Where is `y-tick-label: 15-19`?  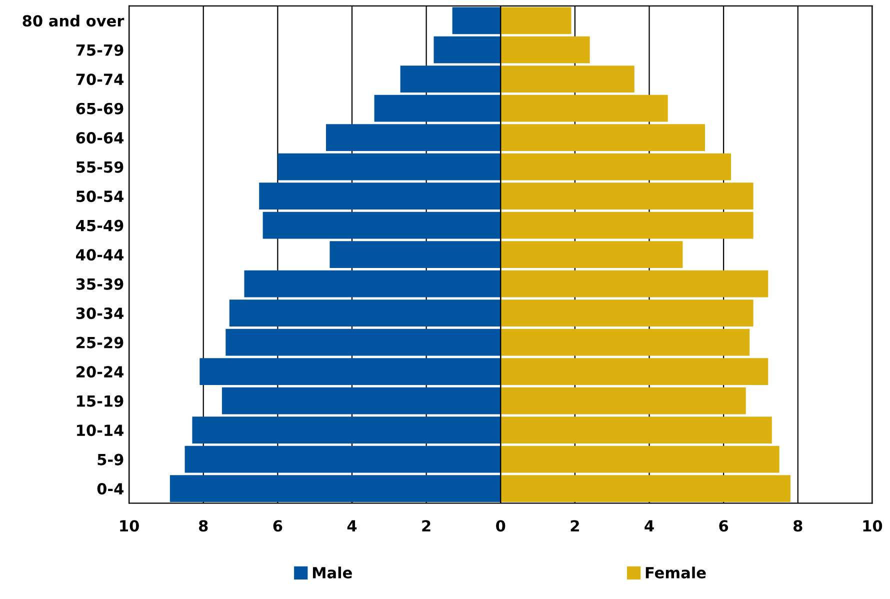
y-tick-label: 15-19 is located at coordinates (100, 401).